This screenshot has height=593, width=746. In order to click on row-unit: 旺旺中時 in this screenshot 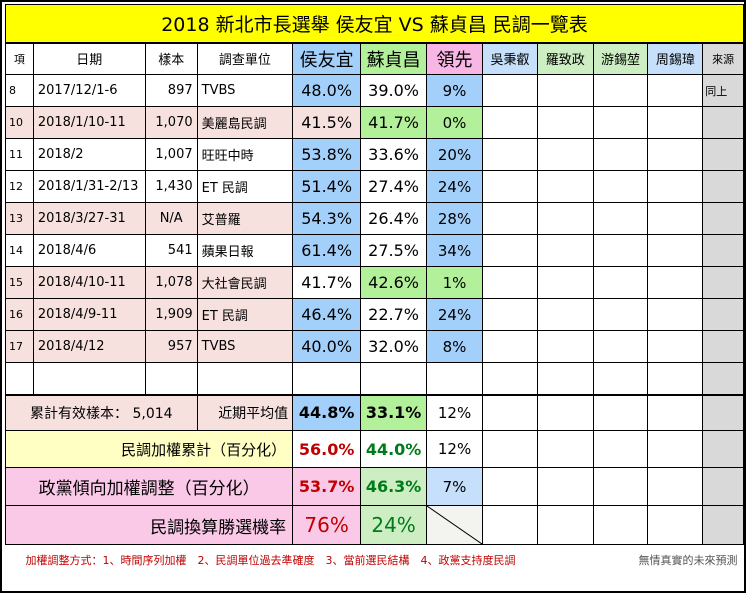, I will do `click(245, 154)`.